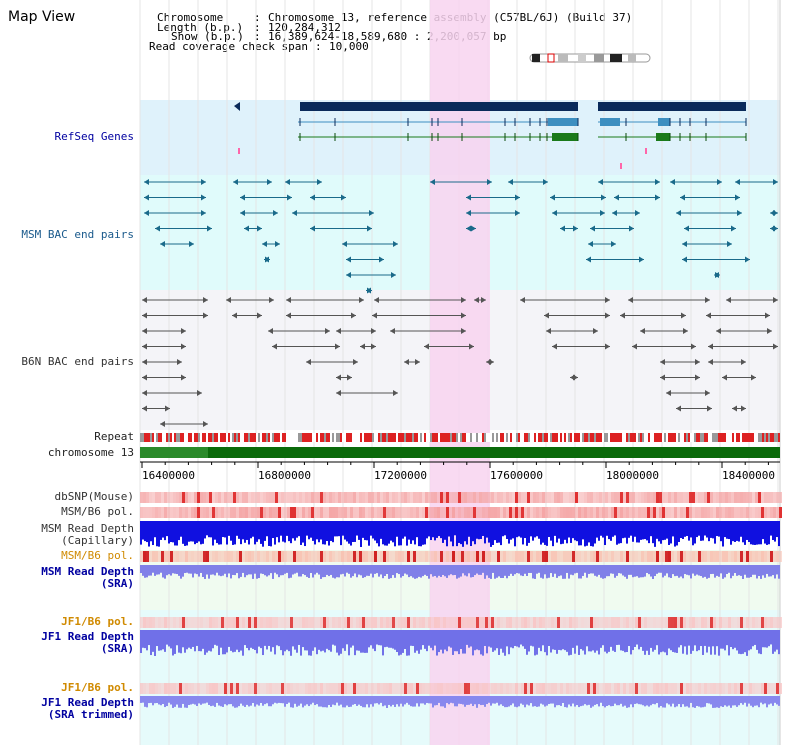  I want to click on track-label-msm-depth-sra-1: MSM Read Depth, so click(87, 571).